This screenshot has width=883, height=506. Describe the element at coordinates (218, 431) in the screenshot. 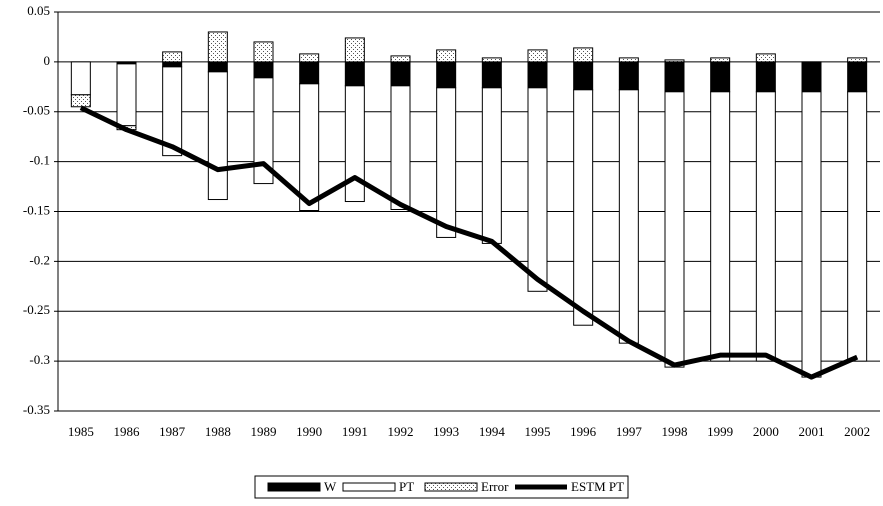

I see `x-tick-label: 1988` at that location.